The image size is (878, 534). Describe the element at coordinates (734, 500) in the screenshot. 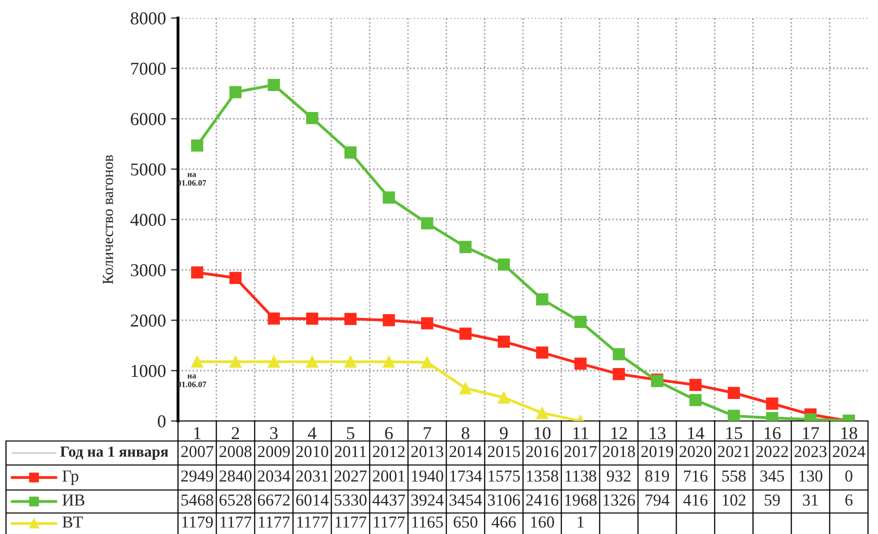

I see `data-label: 102` at that location.